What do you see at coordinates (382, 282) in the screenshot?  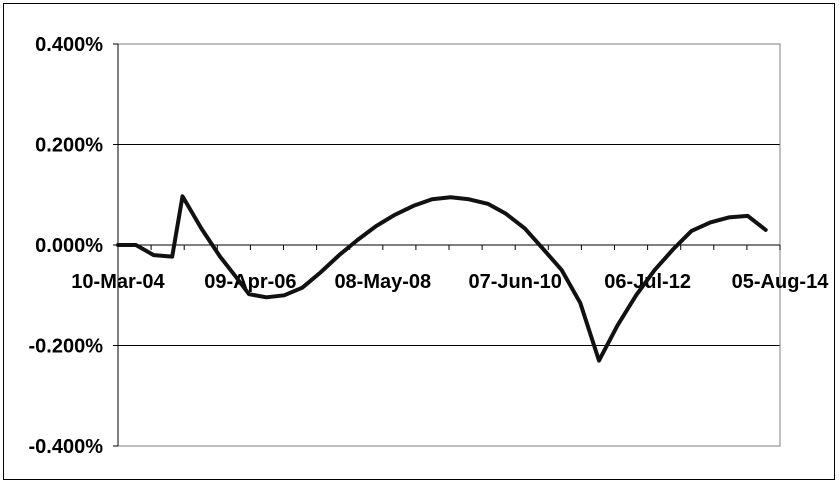 I see `x-tick-label: 08-May-08` at bounding box center [382, 282].